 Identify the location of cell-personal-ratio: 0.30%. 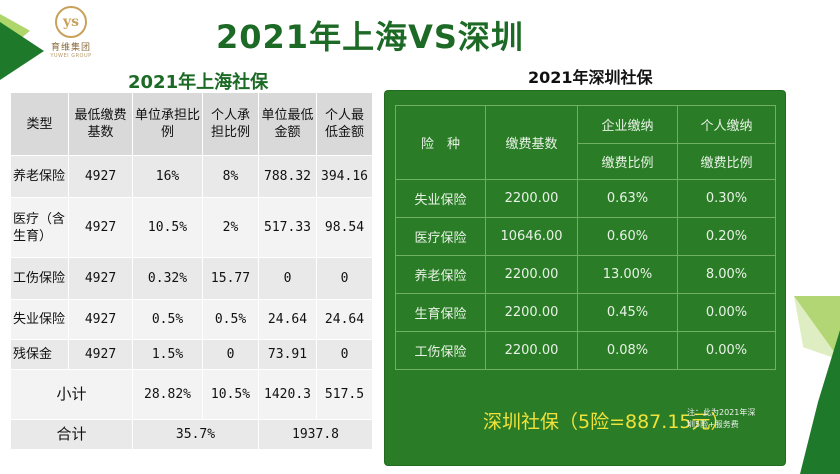
(726, 198).